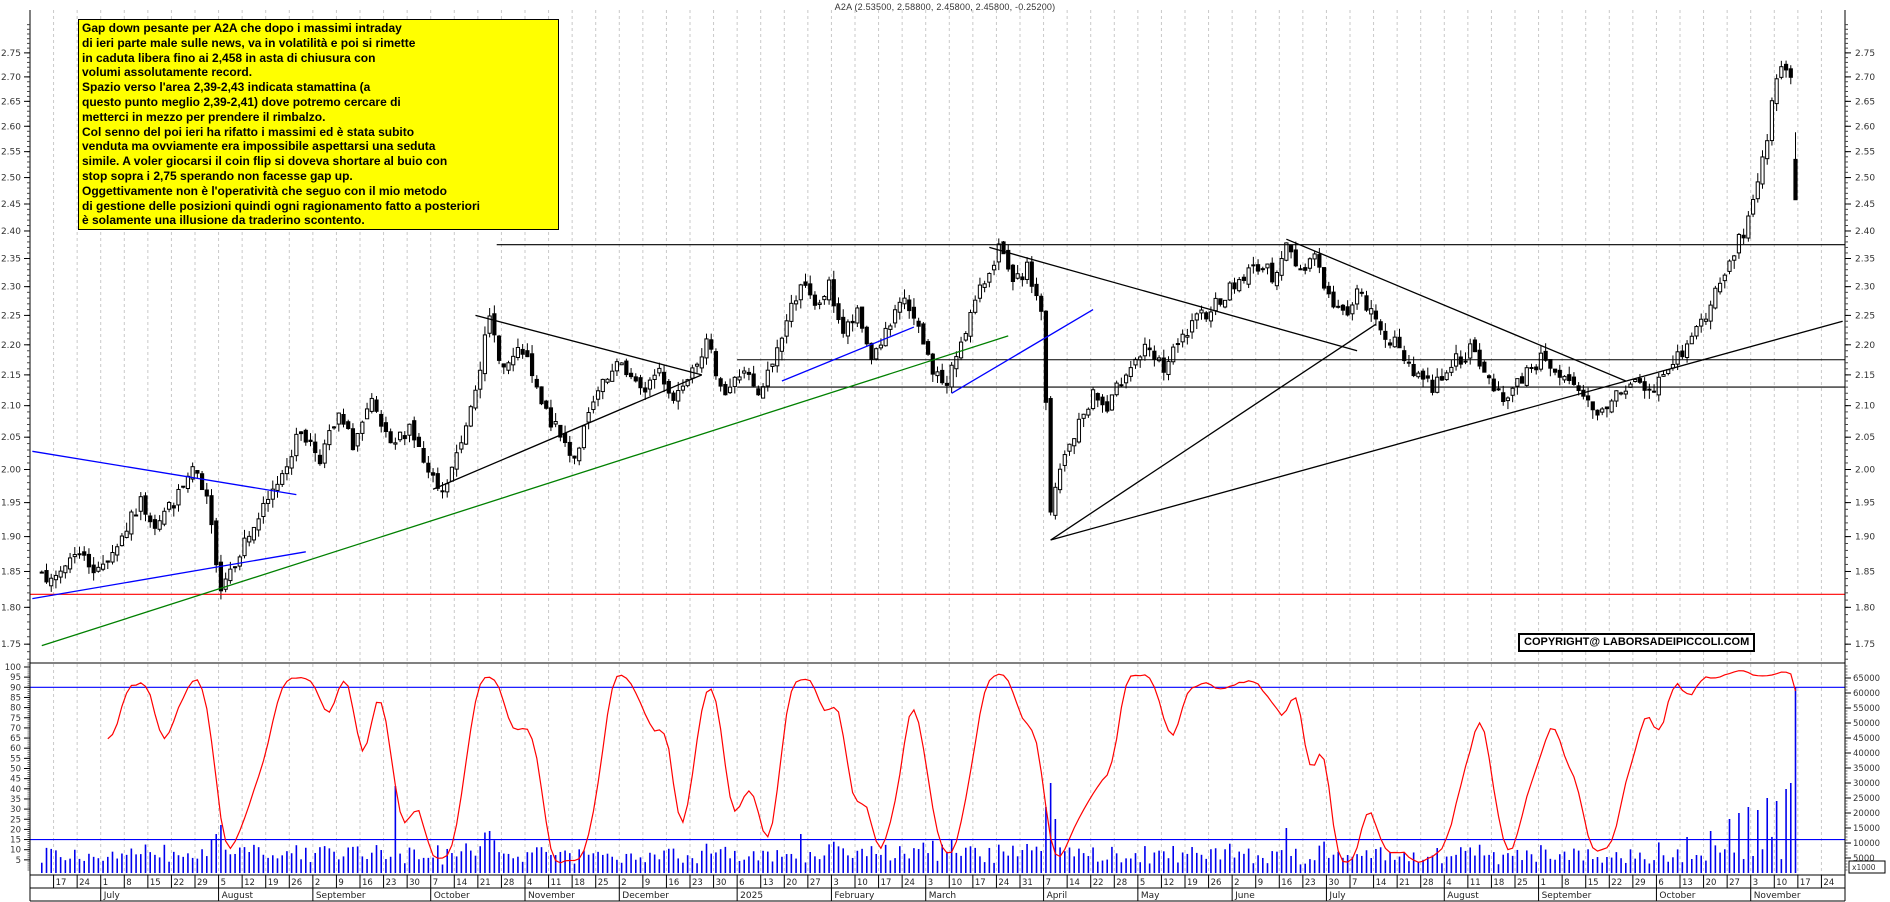 This screenshot has width=1890, height=902. What do you see at coordinates (1333, 883) in the screenshot?
I see `svg-text: 30` at bounding box center [1333, 883].